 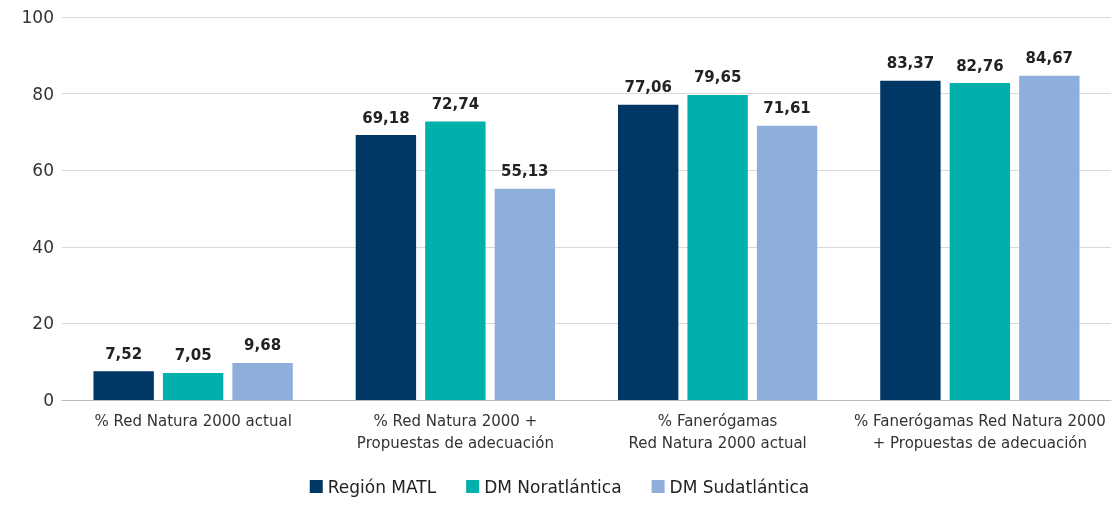 I want to click on data-label: 72,74, so click(x=455, y=103).